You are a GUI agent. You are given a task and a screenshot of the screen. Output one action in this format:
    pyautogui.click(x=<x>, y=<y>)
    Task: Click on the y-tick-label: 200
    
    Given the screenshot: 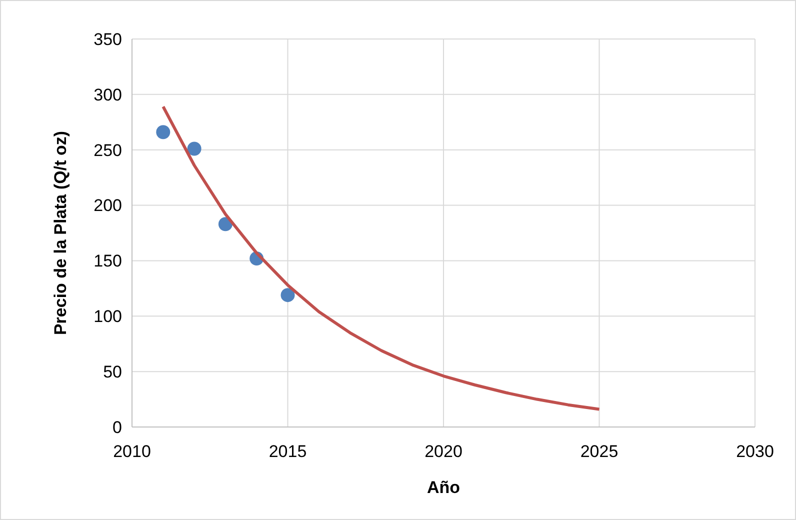 What is the action you would take?
    pyautogui.click(x=108, y=206)
    